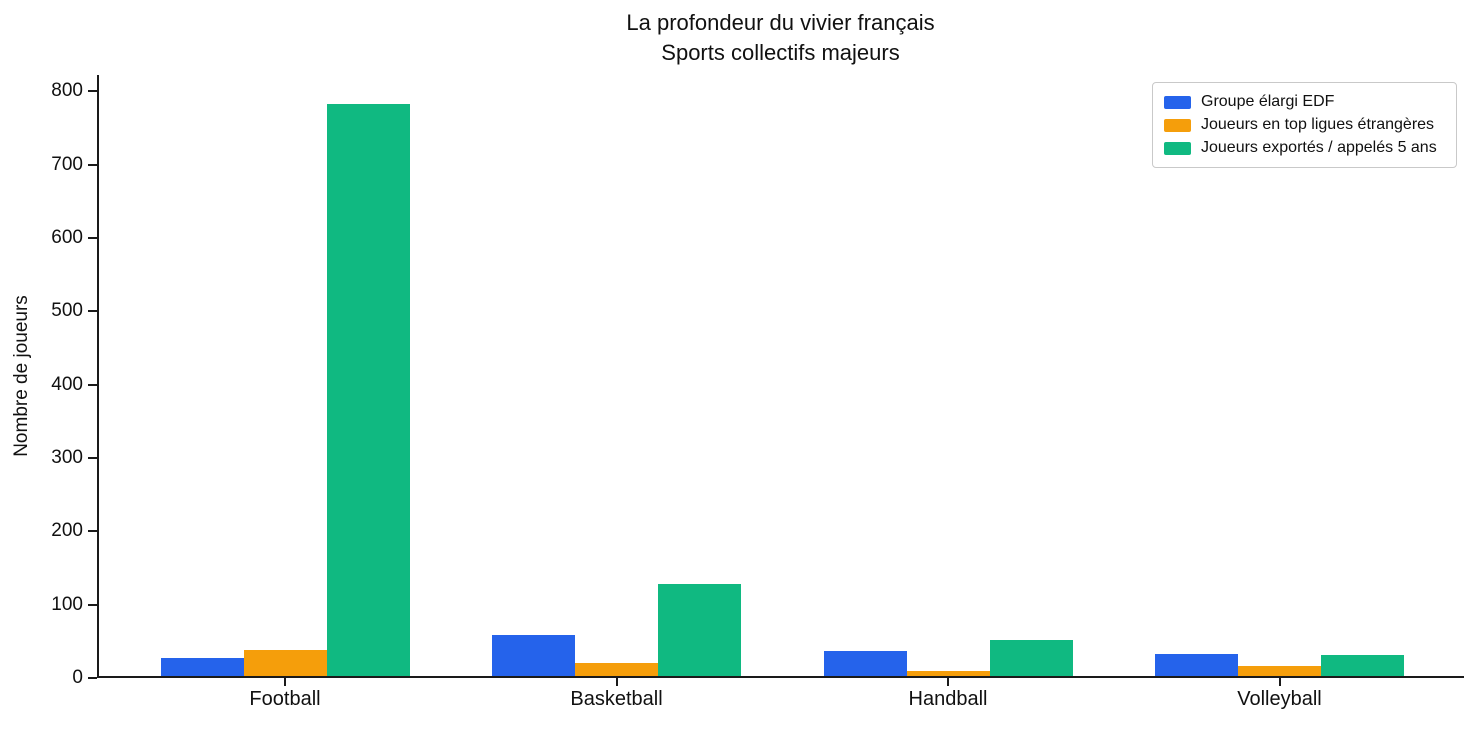 The width and height of the screenshot is (1480, 730). What do you see at coordinates (533, 655) in the screenshot?
I see `bar-basketball-series0` at bounding box center [533, 655].